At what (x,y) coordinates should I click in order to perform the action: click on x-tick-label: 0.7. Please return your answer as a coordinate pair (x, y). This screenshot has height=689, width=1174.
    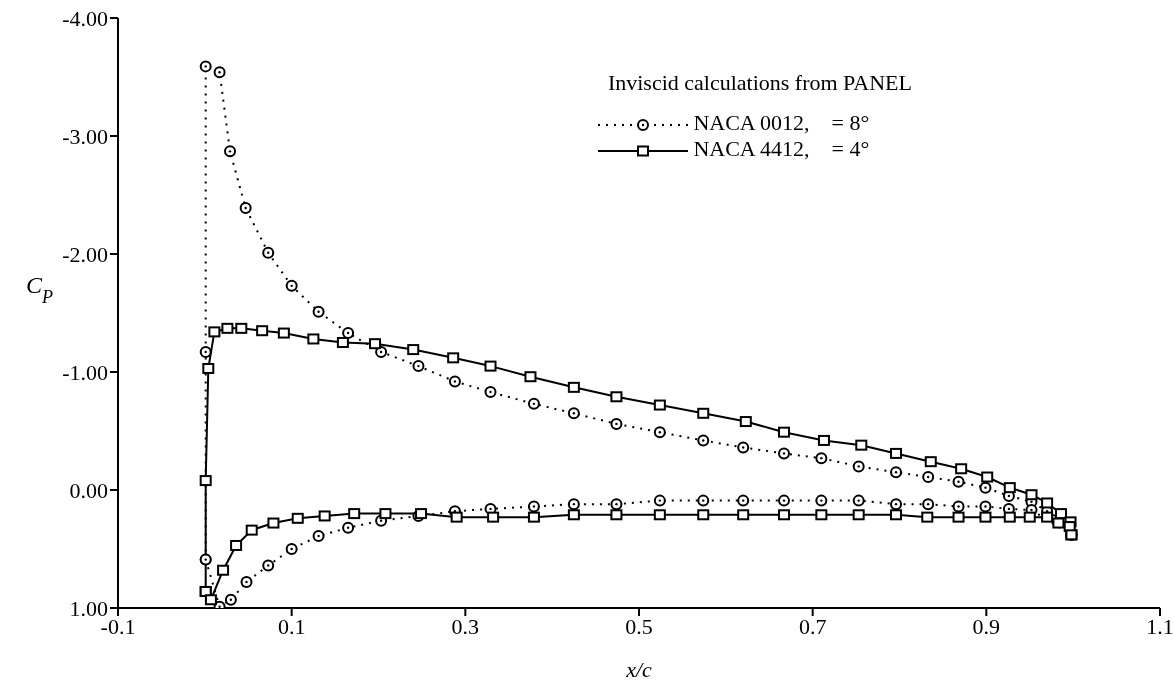
    Looking at the image, I should click on (812, 626).